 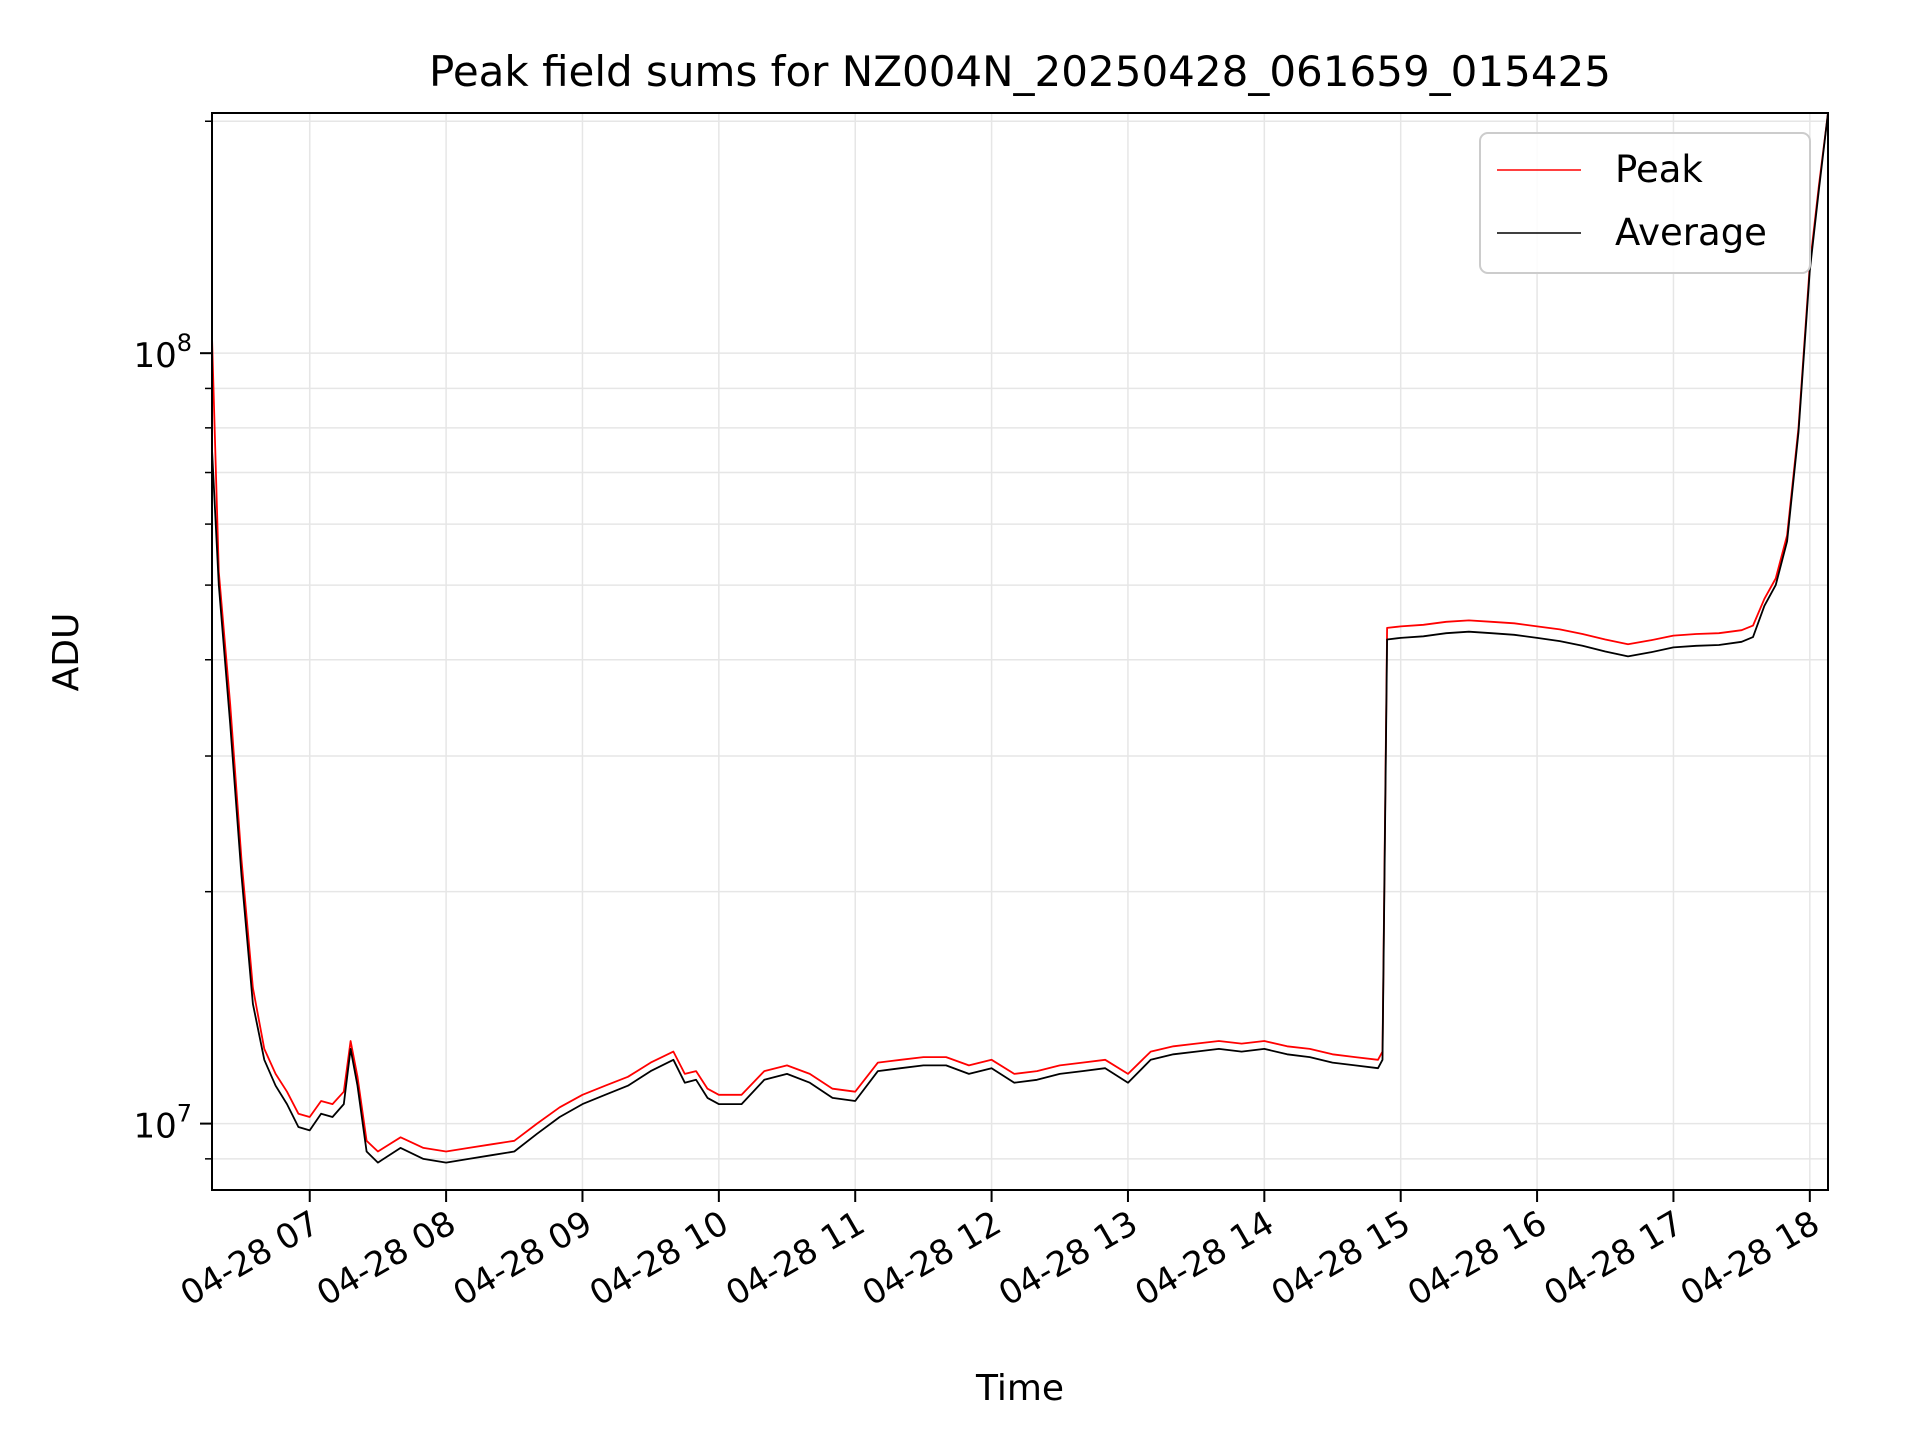 What do you see at coordinates (1019, 1388) in the screenshot?
I see `x-axis-label: Time` at bounding box center [1019, 1388].